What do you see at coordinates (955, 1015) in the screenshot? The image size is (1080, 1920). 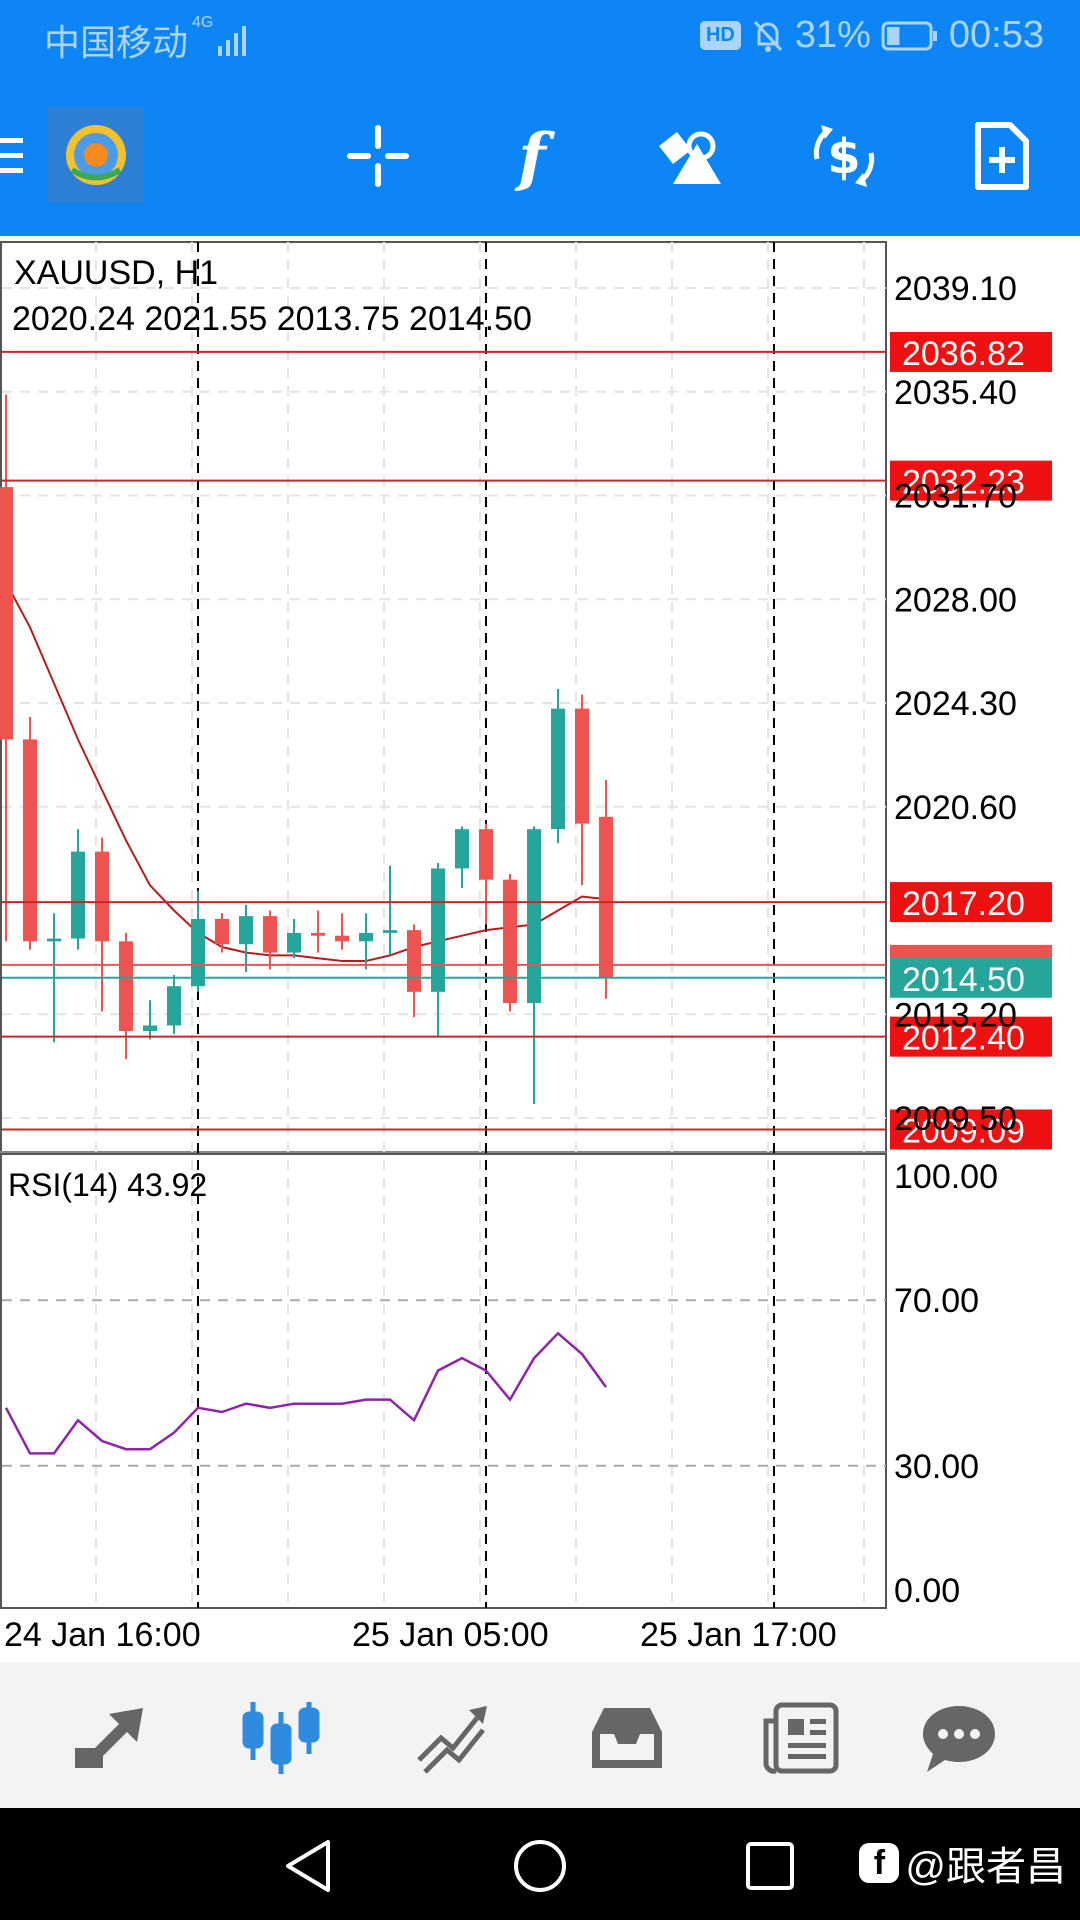 I see `price-axis-label: 2013.20` at bounding box center [955, 1015].